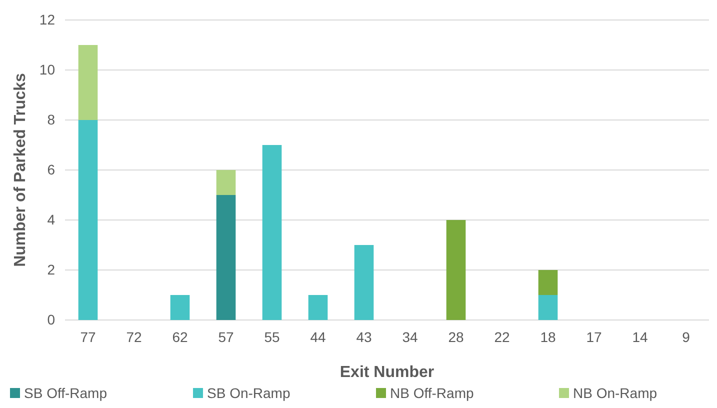 The width and height of the screenshot is (717, 408). What do you see at coordinates (47, 69) in the screenshot?
I see `y-tick-label: 10` at bounding box center [47, 69].